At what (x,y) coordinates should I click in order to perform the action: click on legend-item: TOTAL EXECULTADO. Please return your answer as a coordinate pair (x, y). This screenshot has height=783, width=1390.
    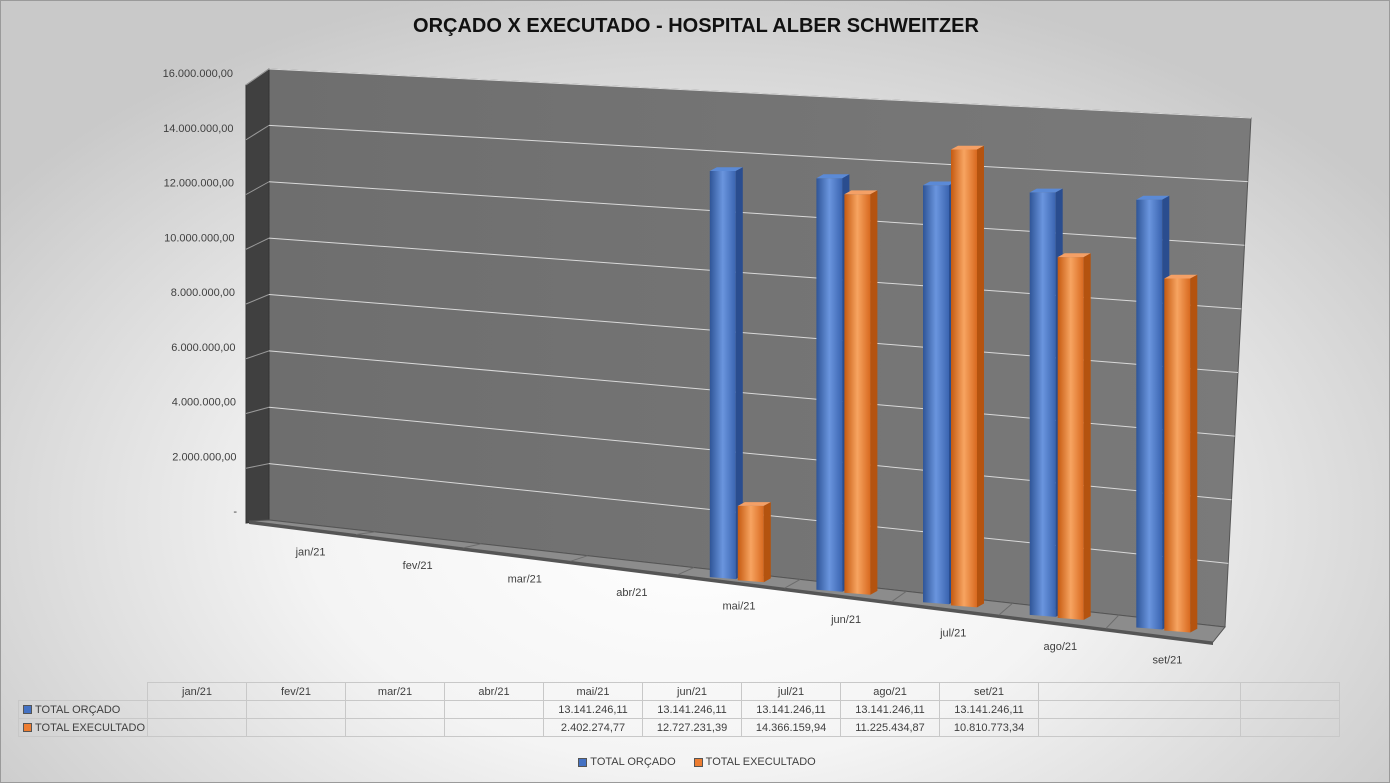
    Looking at the image, I should click on (754, 762).